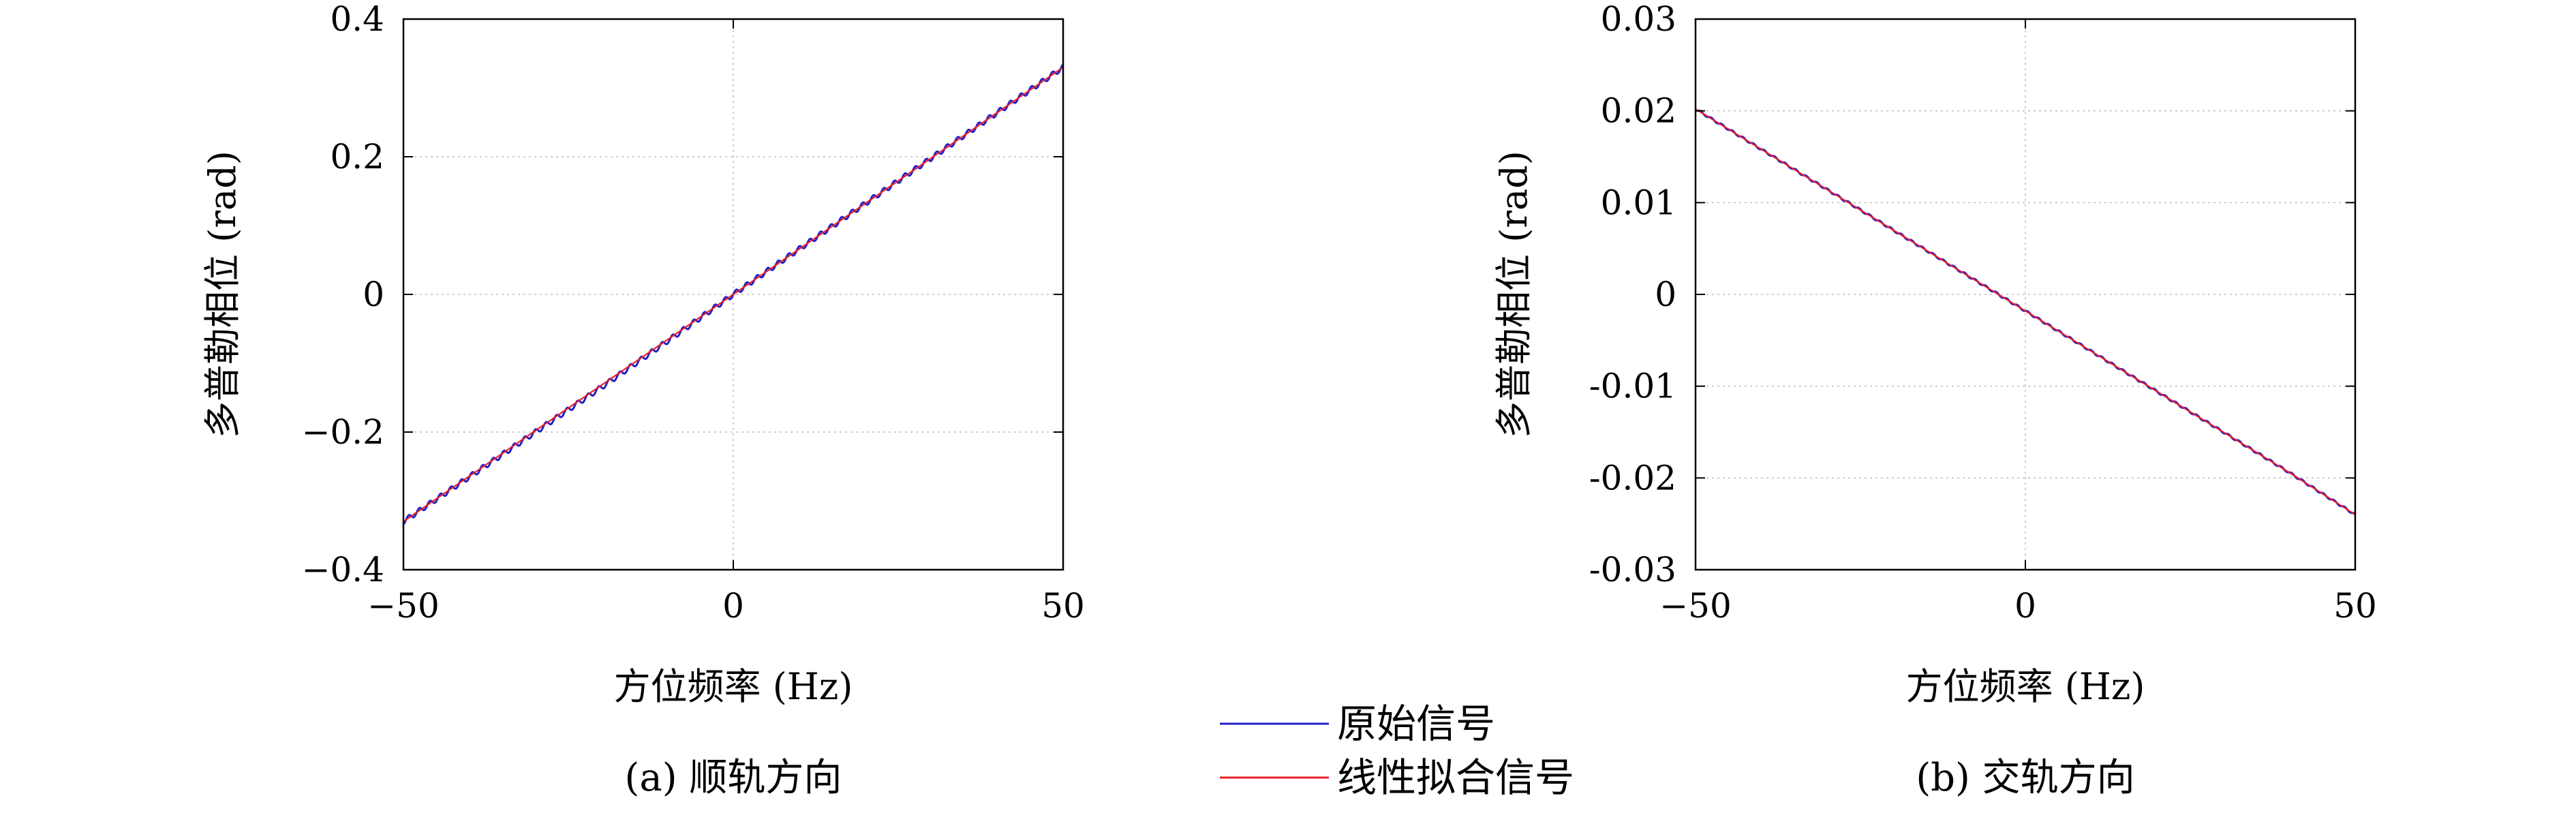 This screenshot has height=813, width=2576. I want to click on chart-b-xtick-label-1: 0, so click(2025, 606).